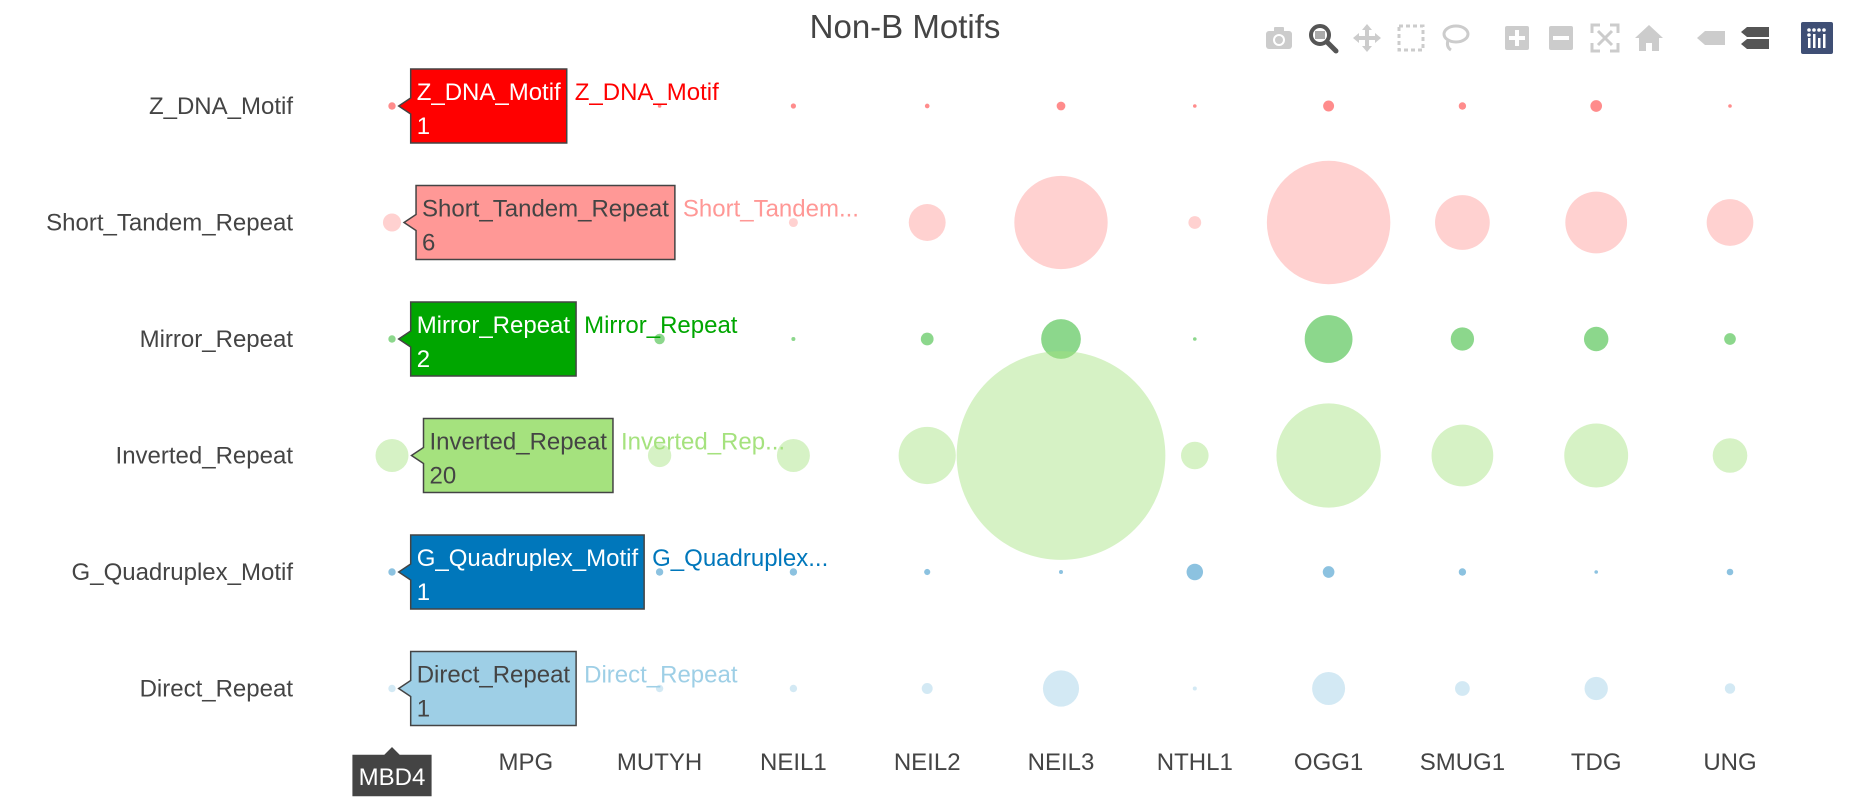 This screenshot has width=1850, height=800. I want to click on plotly-logo-icon, so click(1817, 38).